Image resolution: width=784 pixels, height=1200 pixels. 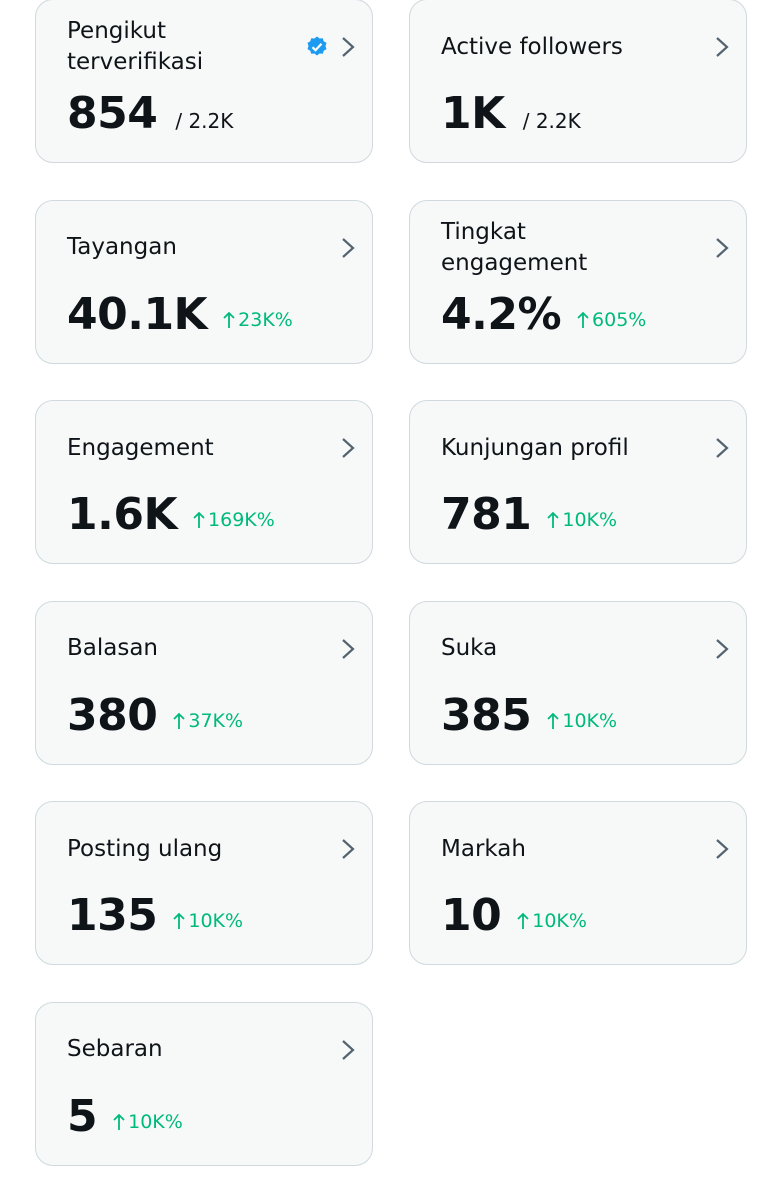 I want to click on change-text: 169K%, so click(x=241, y=520).